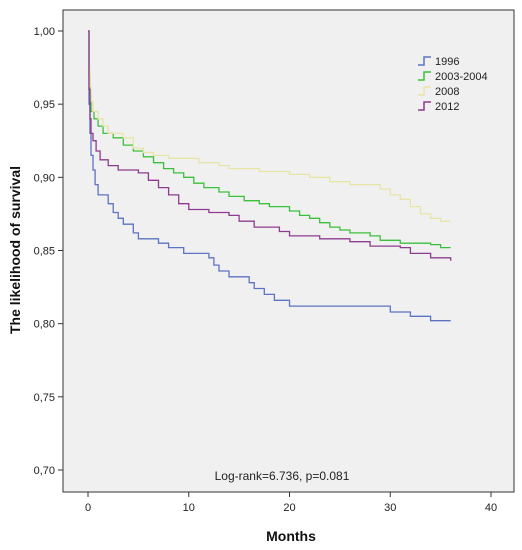  I want to click on y-axis-title: The likelihood of survival, so click(15, 250).